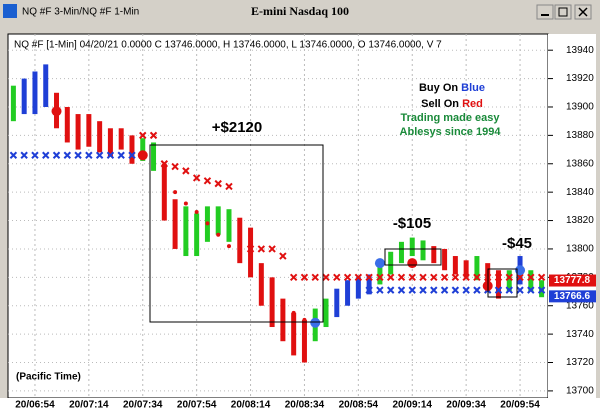  I want to click on y-tick-label: 13800, so click(580, 249).